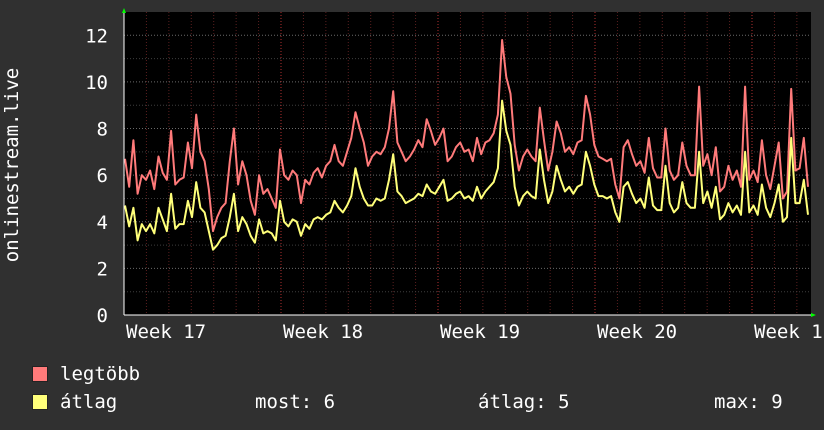 This screenshot has height=430, width=824. Describe the element at coordinates (102, 130) in the screenshot. I see `y-tick-label: 8` at that location.